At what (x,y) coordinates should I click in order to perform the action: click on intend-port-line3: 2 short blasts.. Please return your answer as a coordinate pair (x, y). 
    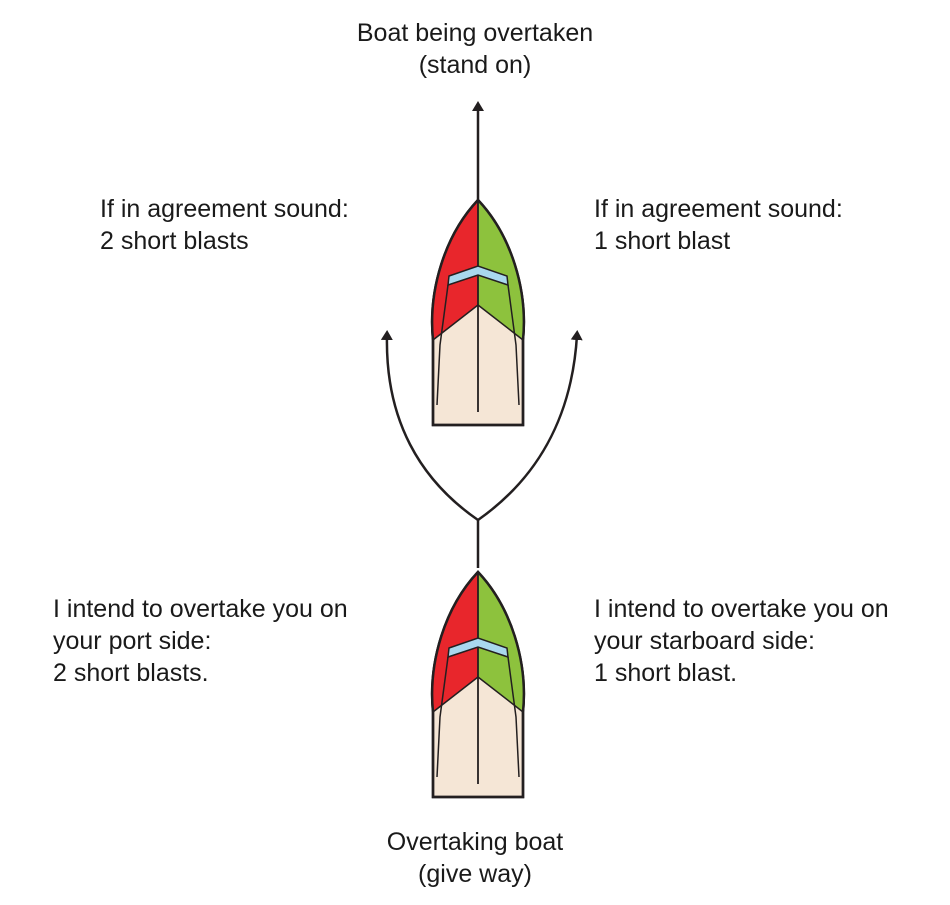
    Looking at the image, I should click on (131, 673).